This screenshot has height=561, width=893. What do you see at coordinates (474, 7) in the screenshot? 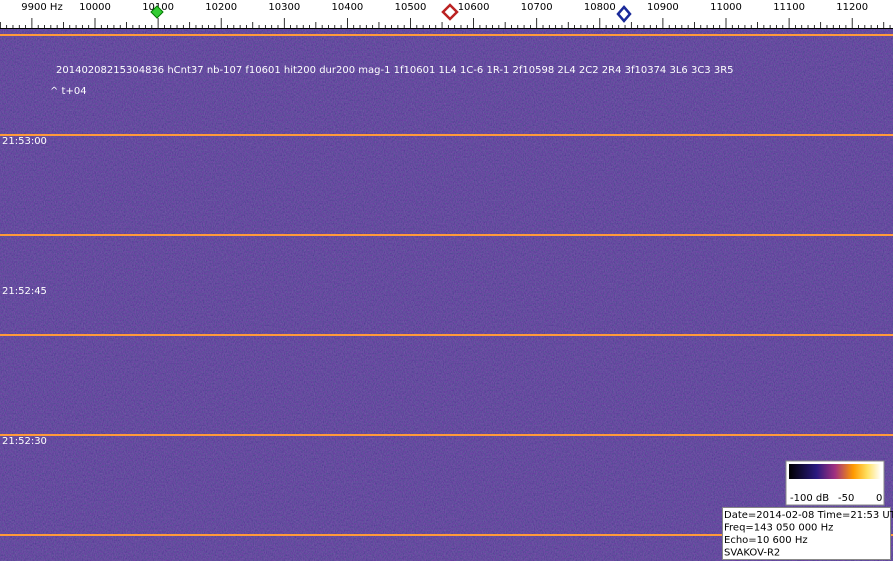
I see `frequency-label: 10600` at bounding box center [474, 7].